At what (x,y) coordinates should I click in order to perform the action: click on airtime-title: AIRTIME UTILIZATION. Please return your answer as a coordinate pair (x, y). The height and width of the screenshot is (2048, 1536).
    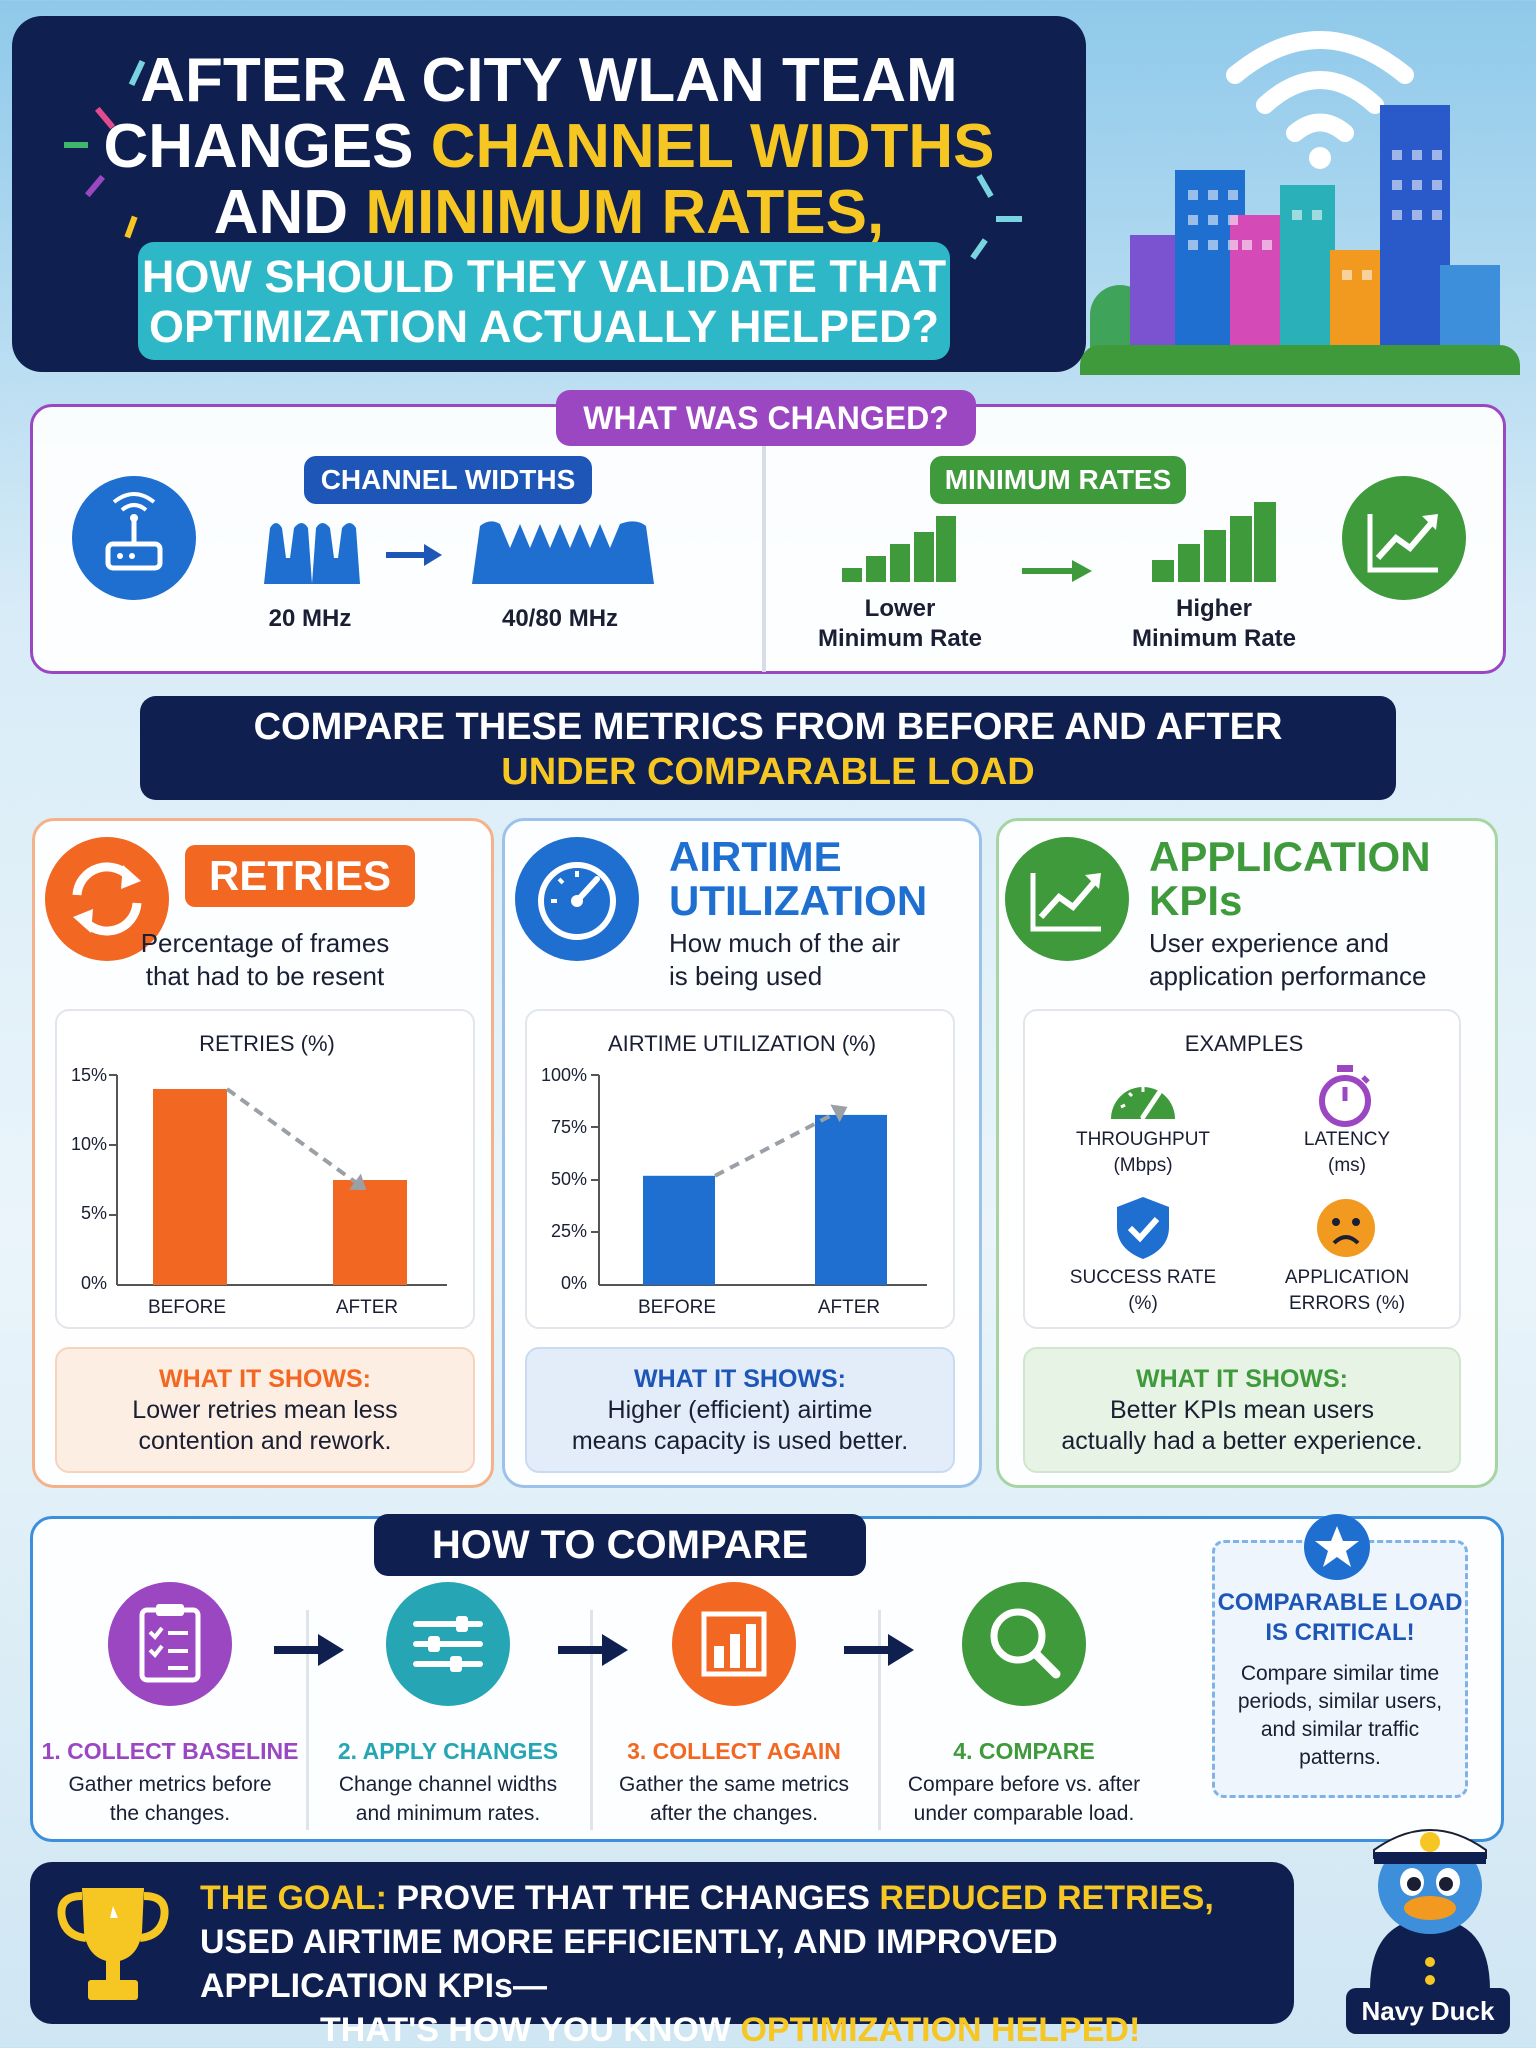
    Looking at the image, I should click on (819, 879).